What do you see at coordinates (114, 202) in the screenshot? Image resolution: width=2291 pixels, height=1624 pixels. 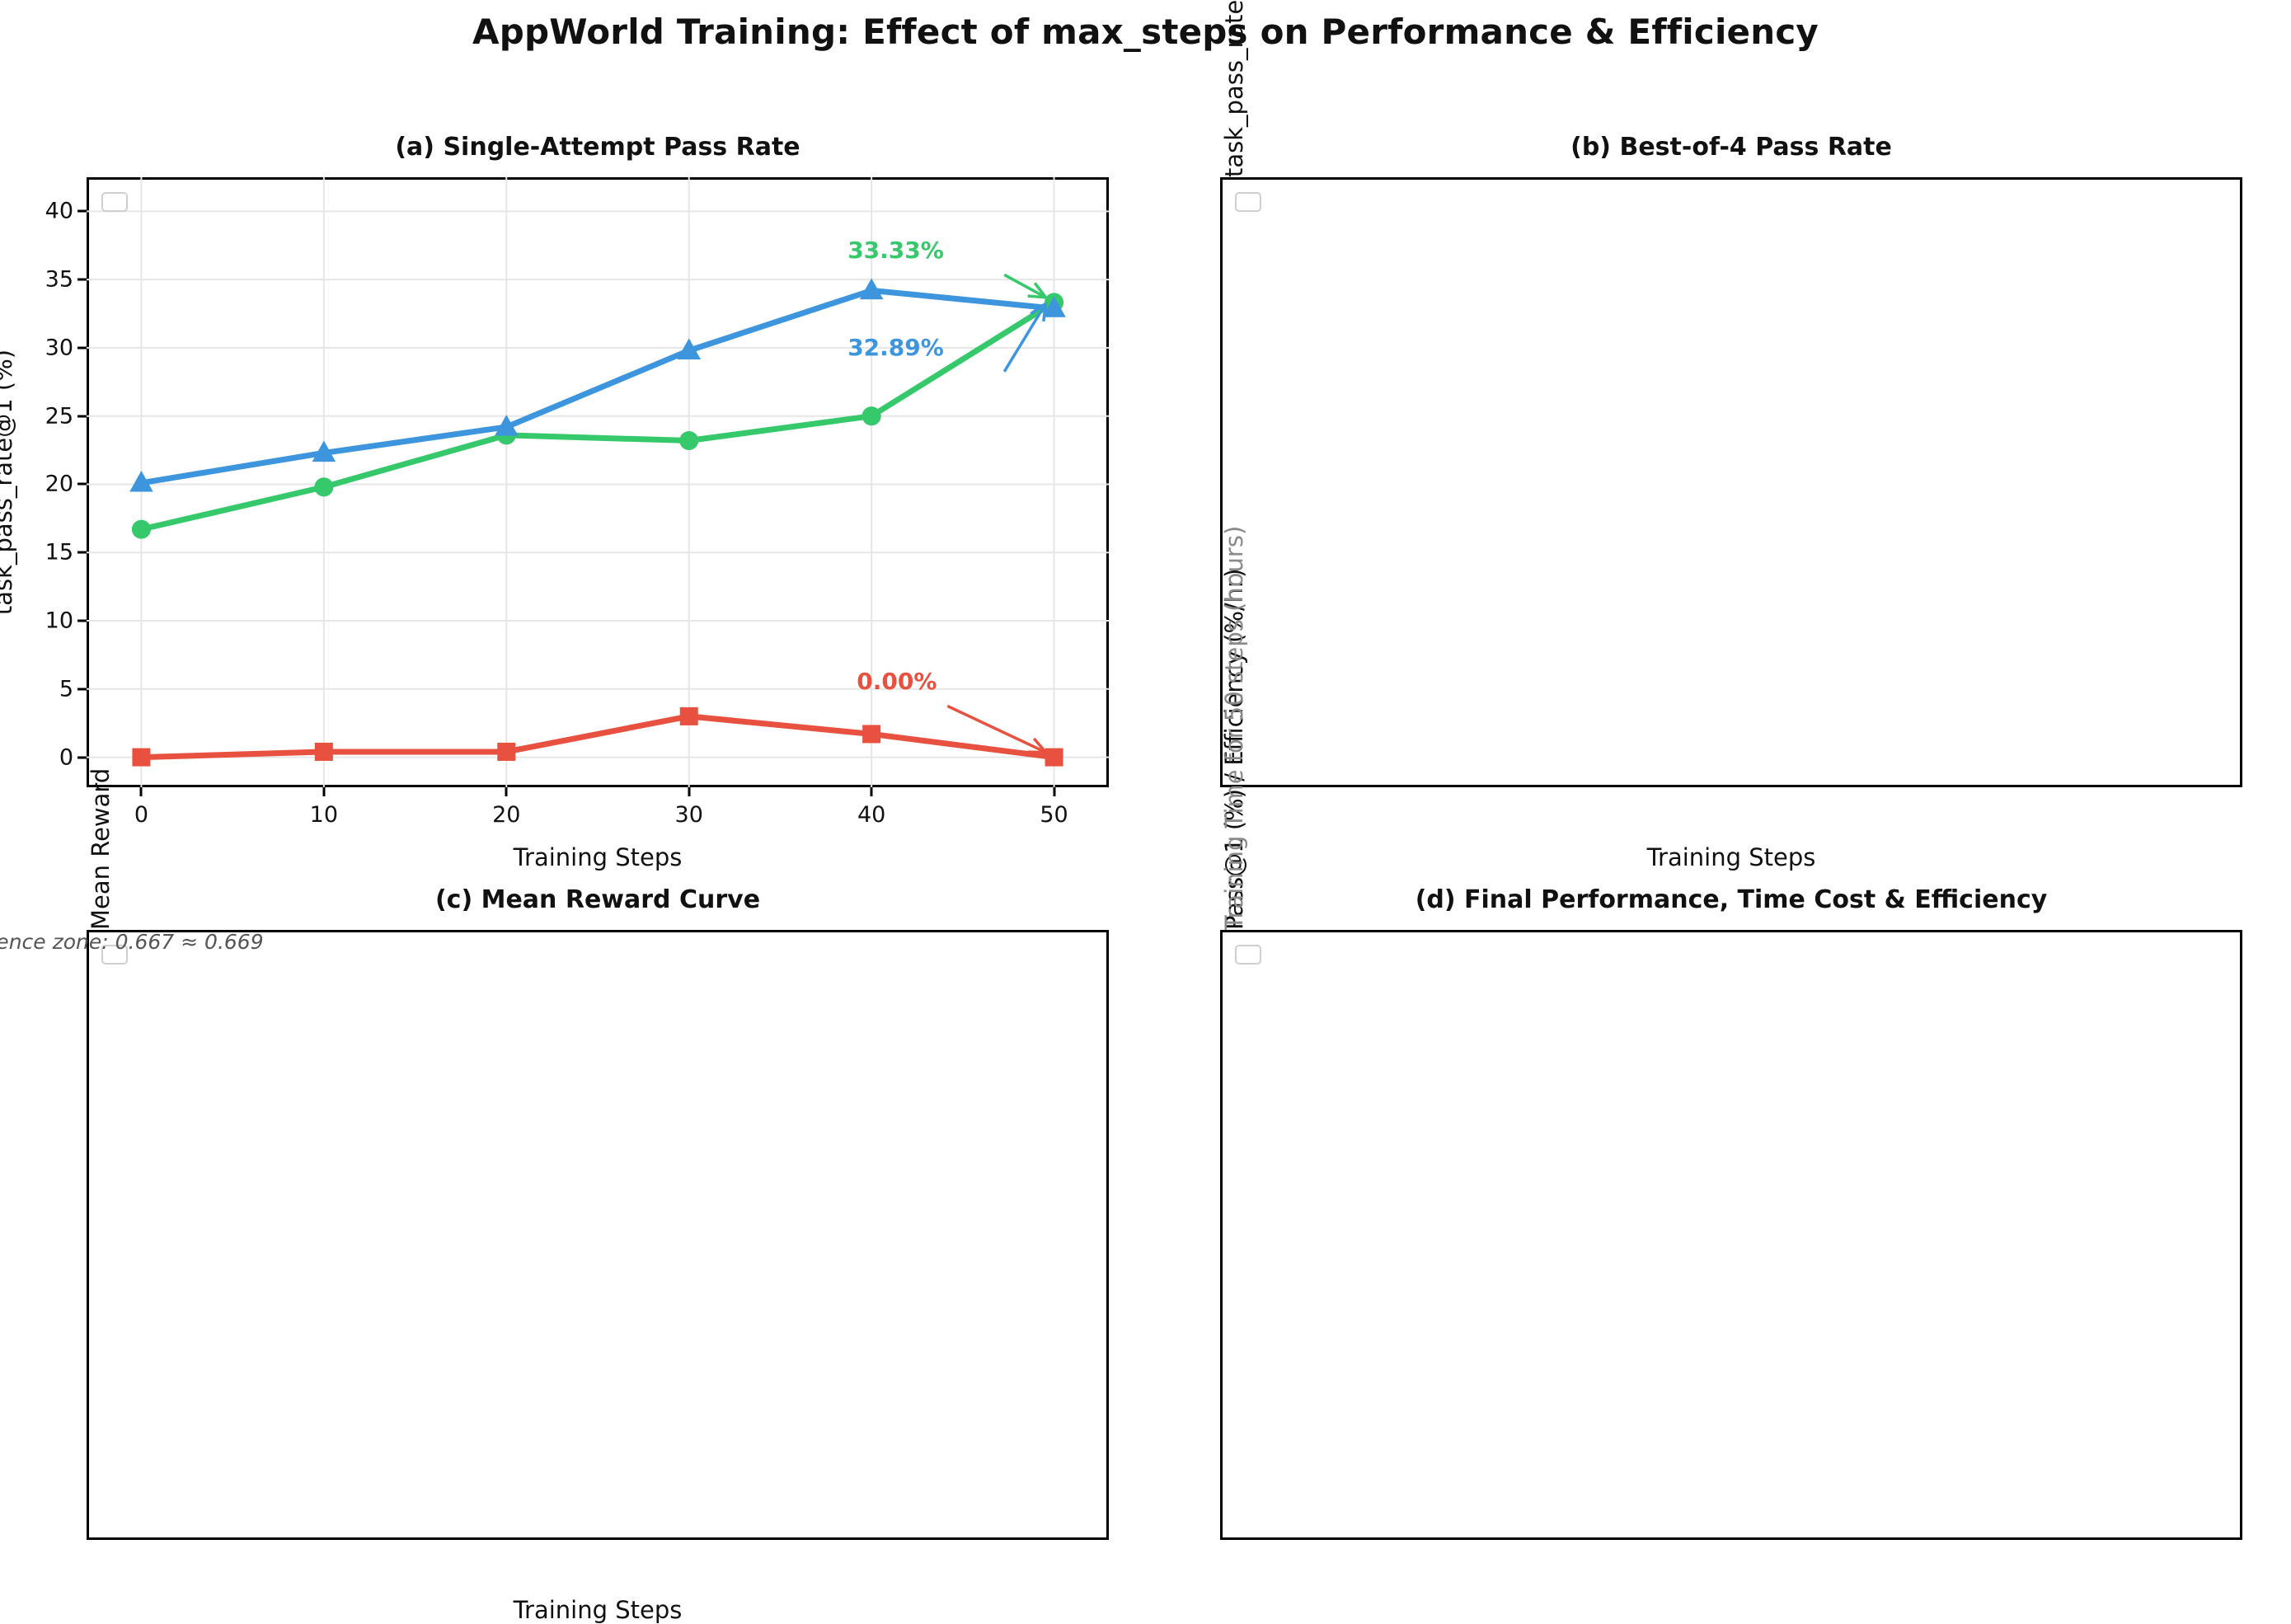 I see `panel-a-legend` at bounding box center [114, 202].